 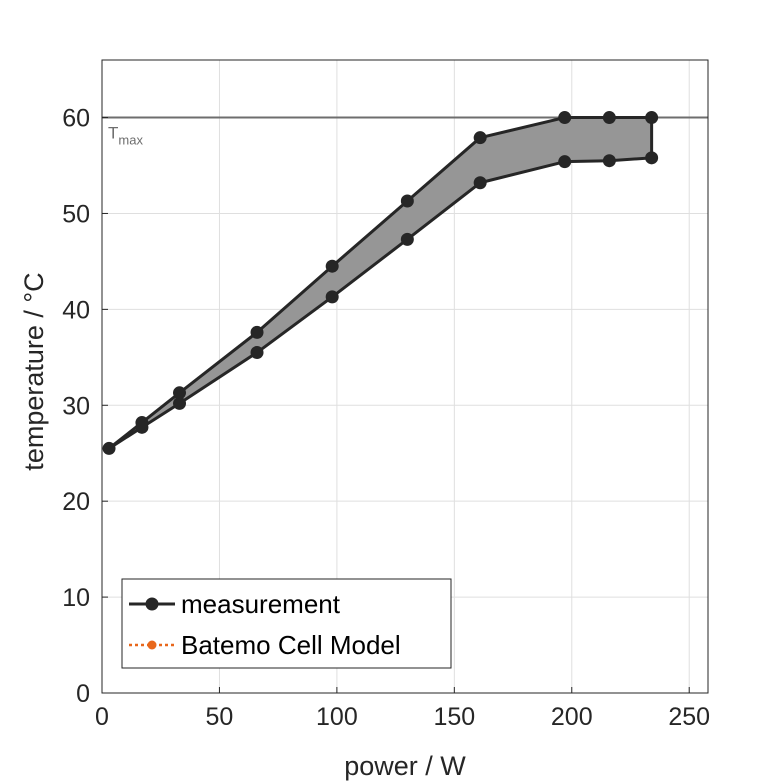 I want to click on x-tick-layer: 0 50 100 150 200 250, so click(x=402, y=709).